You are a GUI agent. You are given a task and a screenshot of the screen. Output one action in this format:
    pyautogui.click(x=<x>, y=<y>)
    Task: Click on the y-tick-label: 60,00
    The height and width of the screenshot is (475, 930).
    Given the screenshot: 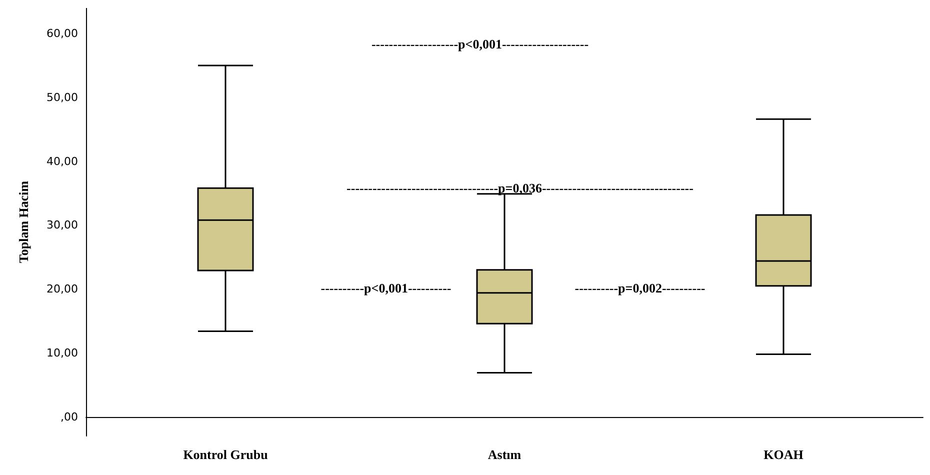 What is the action you would take?
    pyautogui.click(x=62, y=33)
    